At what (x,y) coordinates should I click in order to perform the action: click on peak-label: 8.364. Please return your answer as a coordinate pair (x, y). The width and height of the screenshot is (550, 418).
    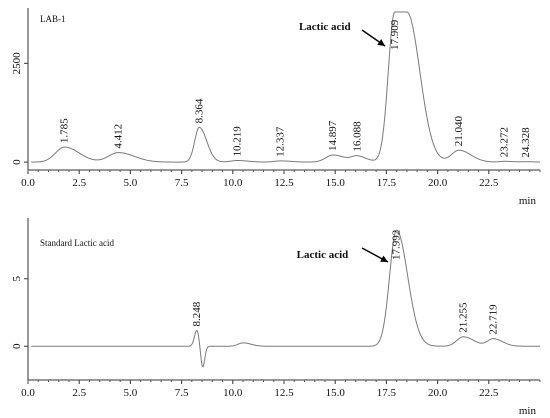
    Looking at the image, I should click on (199, 110).